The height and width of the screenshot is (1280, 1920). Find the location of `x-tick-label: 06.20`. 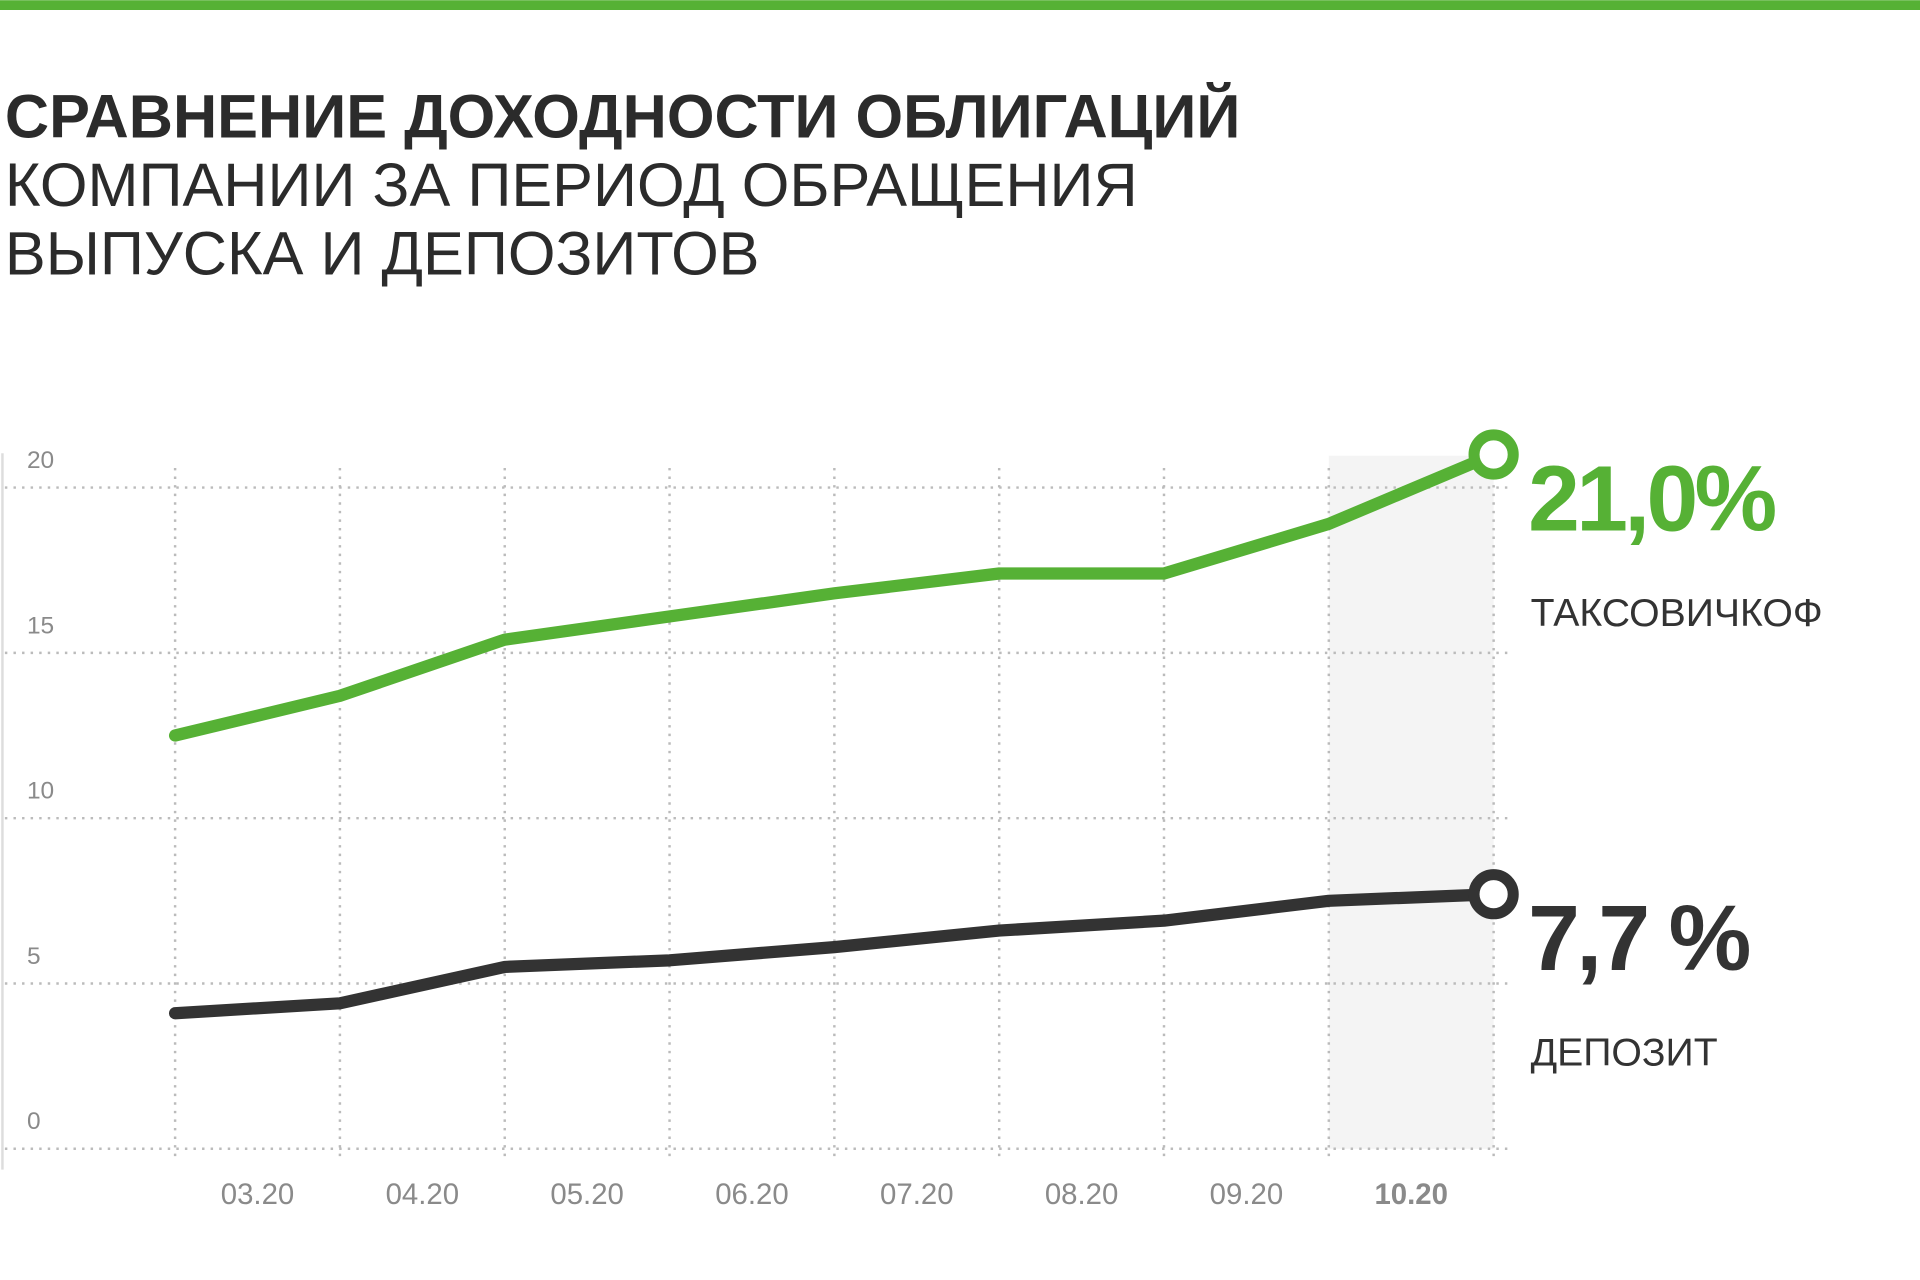

x-tick-label: 06.20 is located at coordinates (752, 1194).